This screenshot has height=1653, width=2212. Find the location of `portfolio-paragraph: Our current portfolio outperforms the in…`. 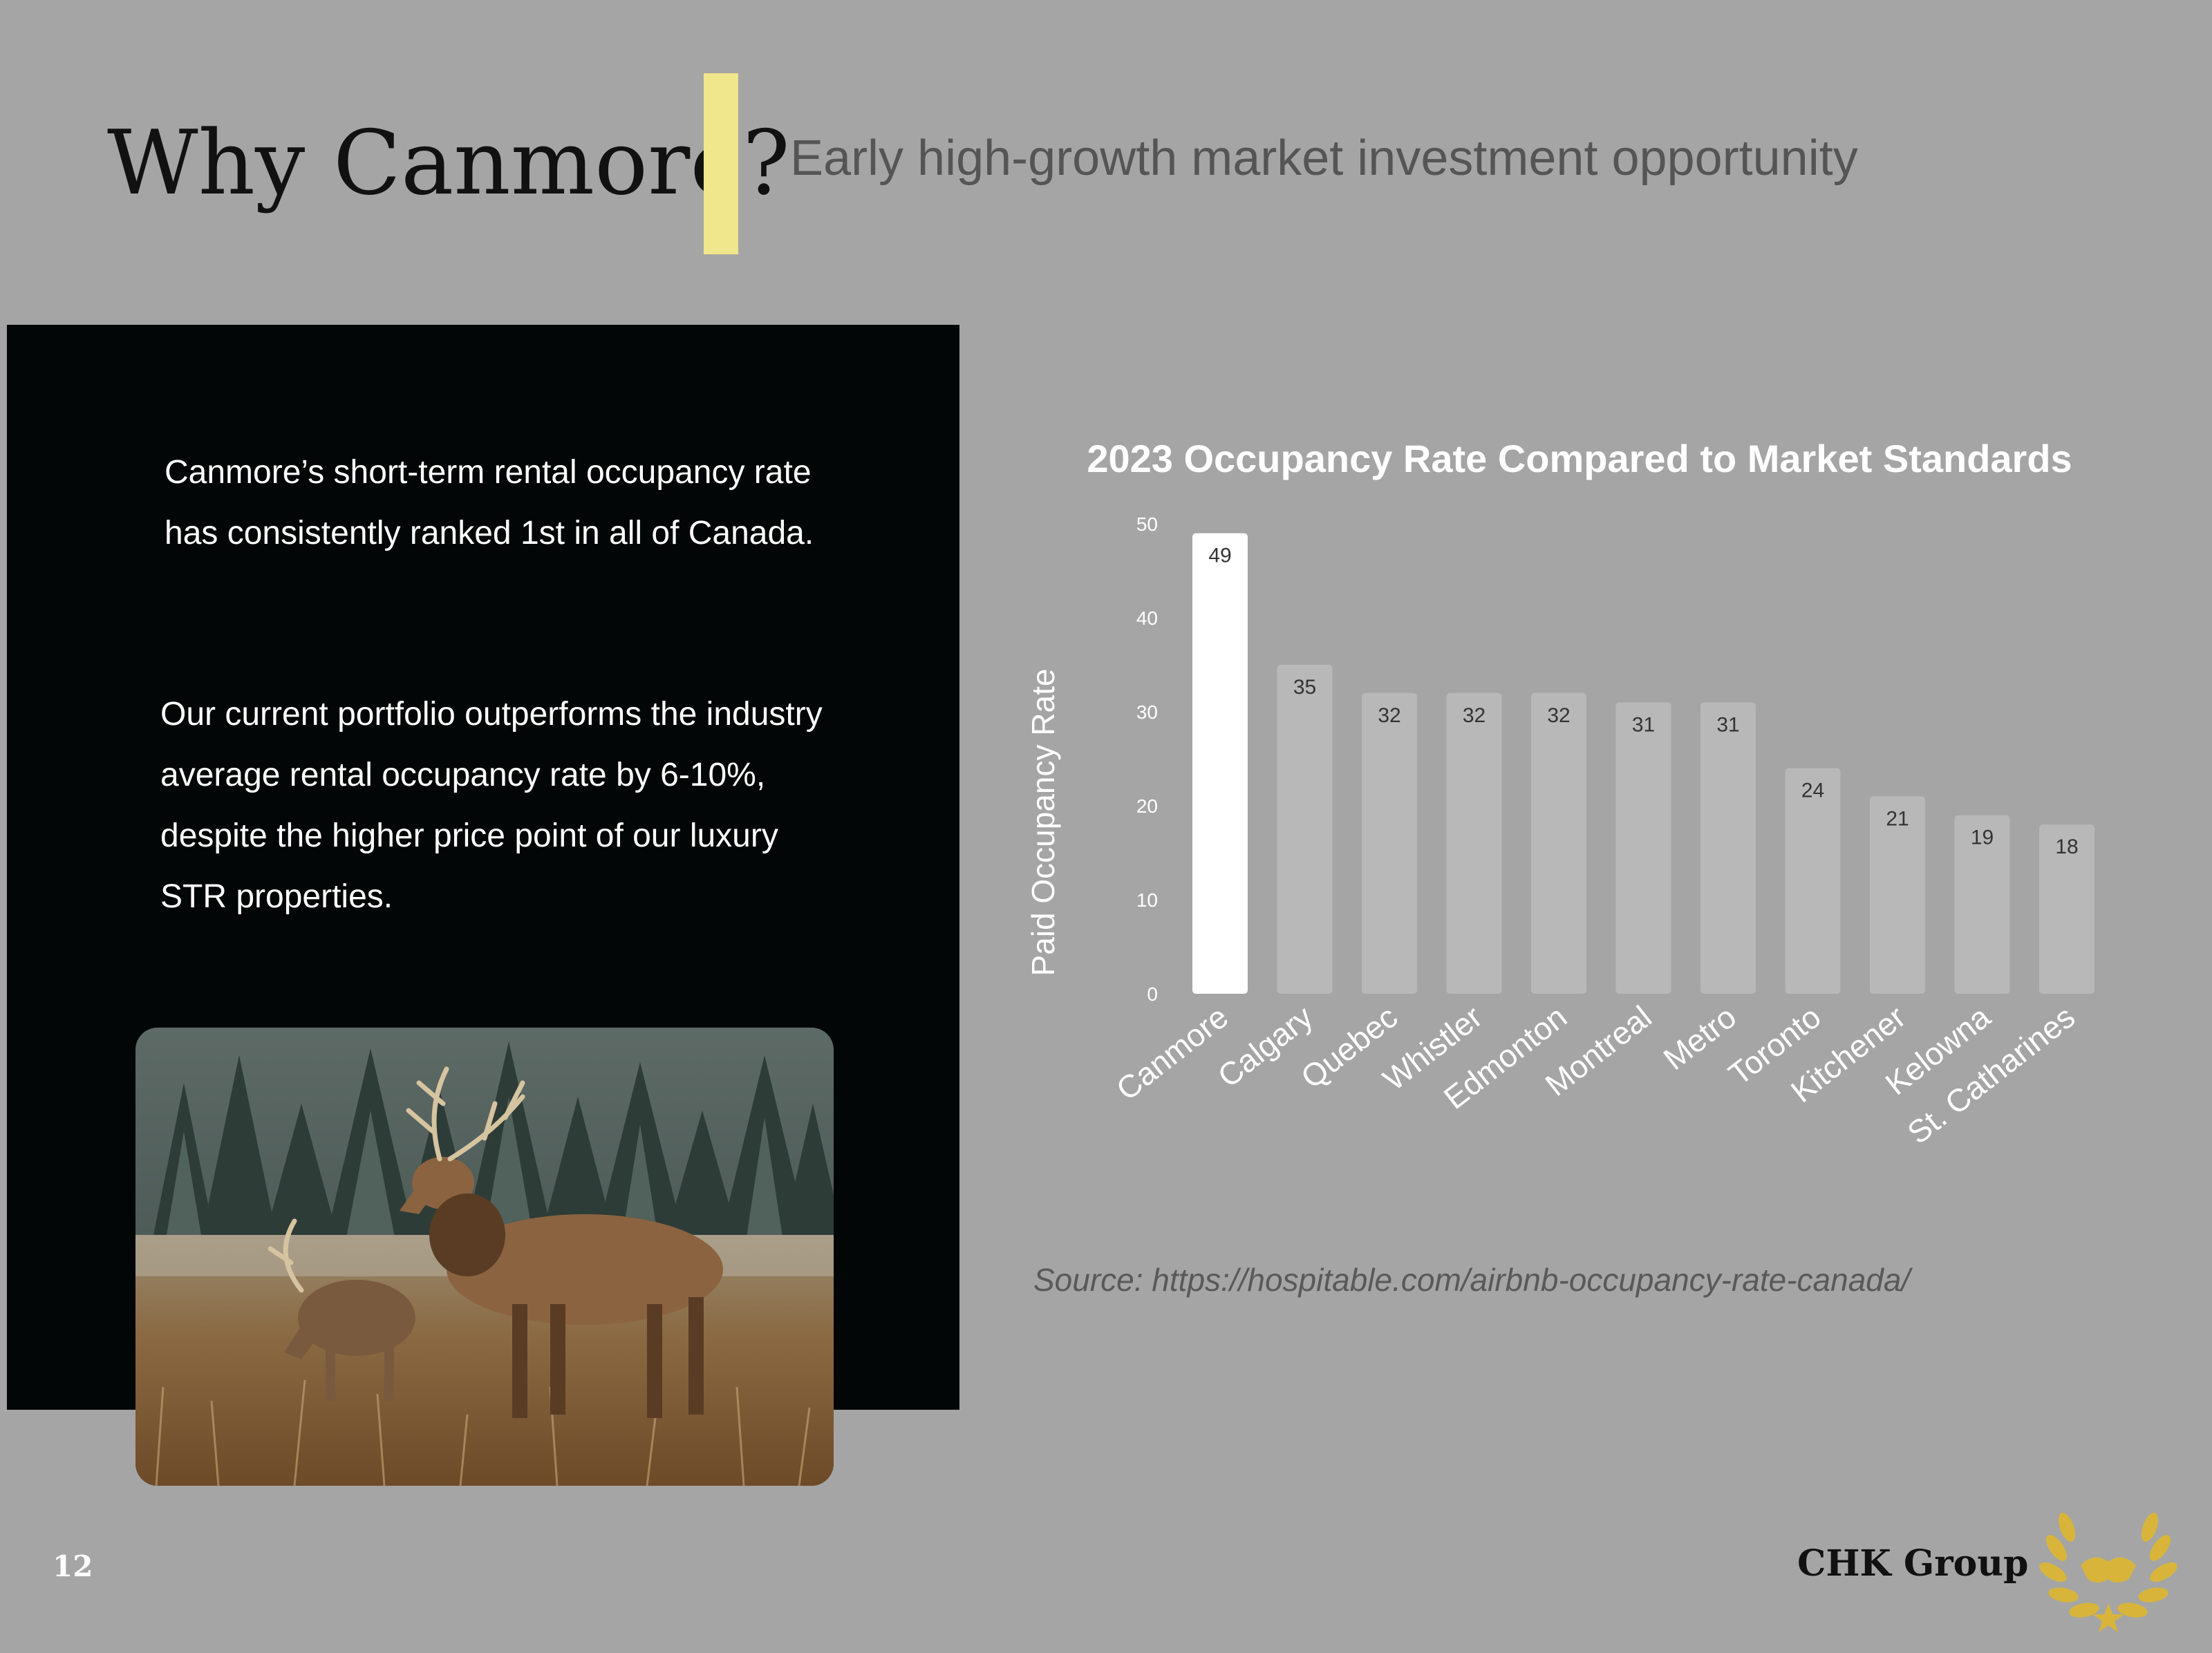

portfolio-paragraph: Our current portfolio outperforms the in… is located at coordinates (491, 805).